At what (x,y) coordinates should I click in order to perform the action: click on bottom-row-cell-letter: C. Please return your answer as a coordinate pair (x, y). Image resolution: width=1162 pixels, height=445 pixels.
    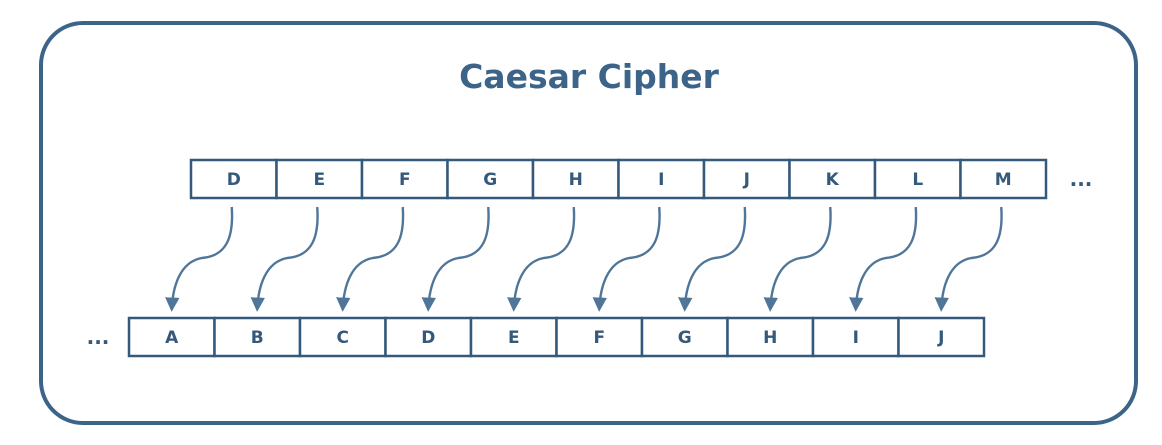
    Looking at the image, I should click on (343, 338).